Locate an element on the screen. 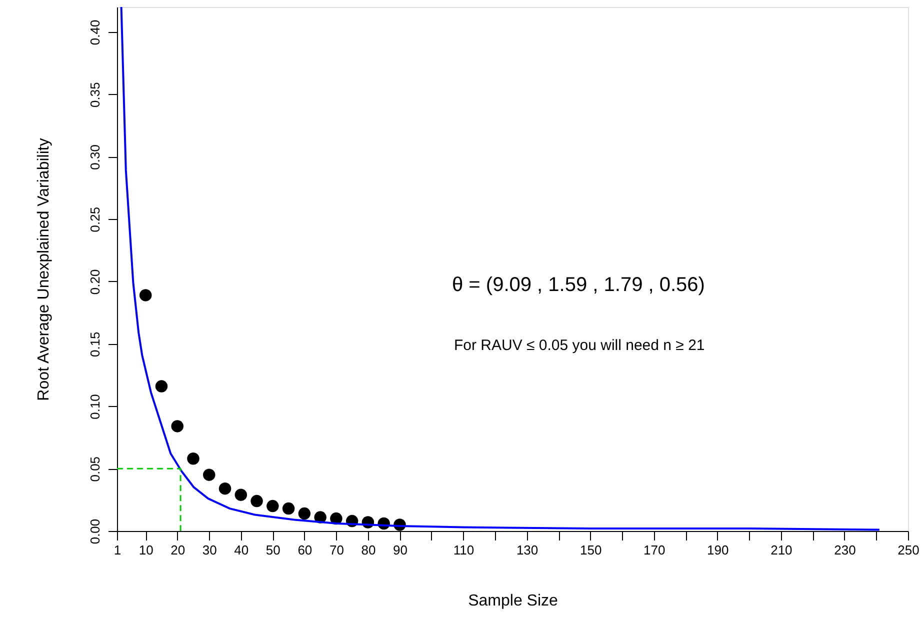 The width and height of the screenshot is (923, 629). y-tick-label: 0.35 is located at coordinates (95, 95).